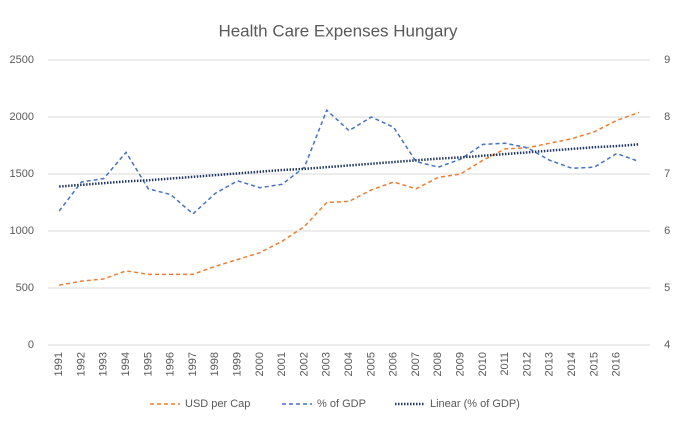 The width and height of the screenshot is (677, 429). I want to click on y-tick-label: 1500, so click(22, 174).